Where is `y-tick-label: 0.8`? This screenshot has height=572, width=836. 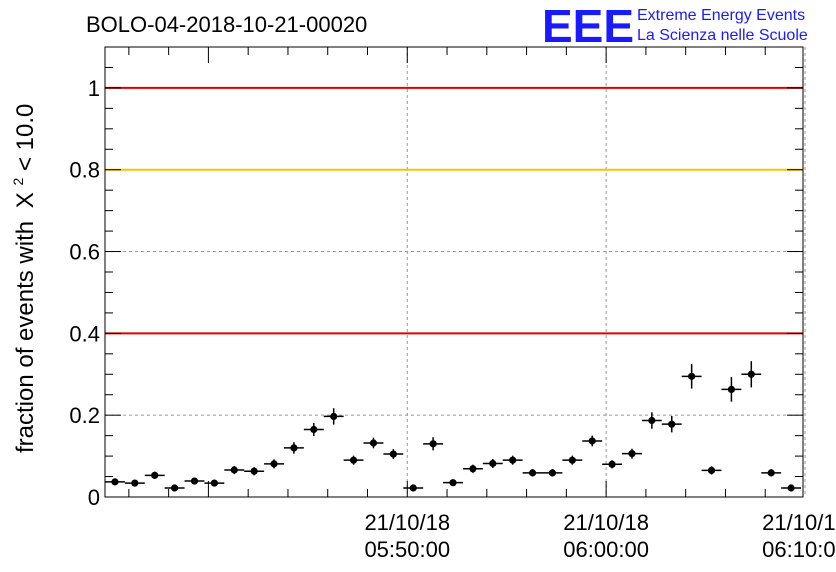 y-tick-label: 0.8 is located at coordinates (84, 170).